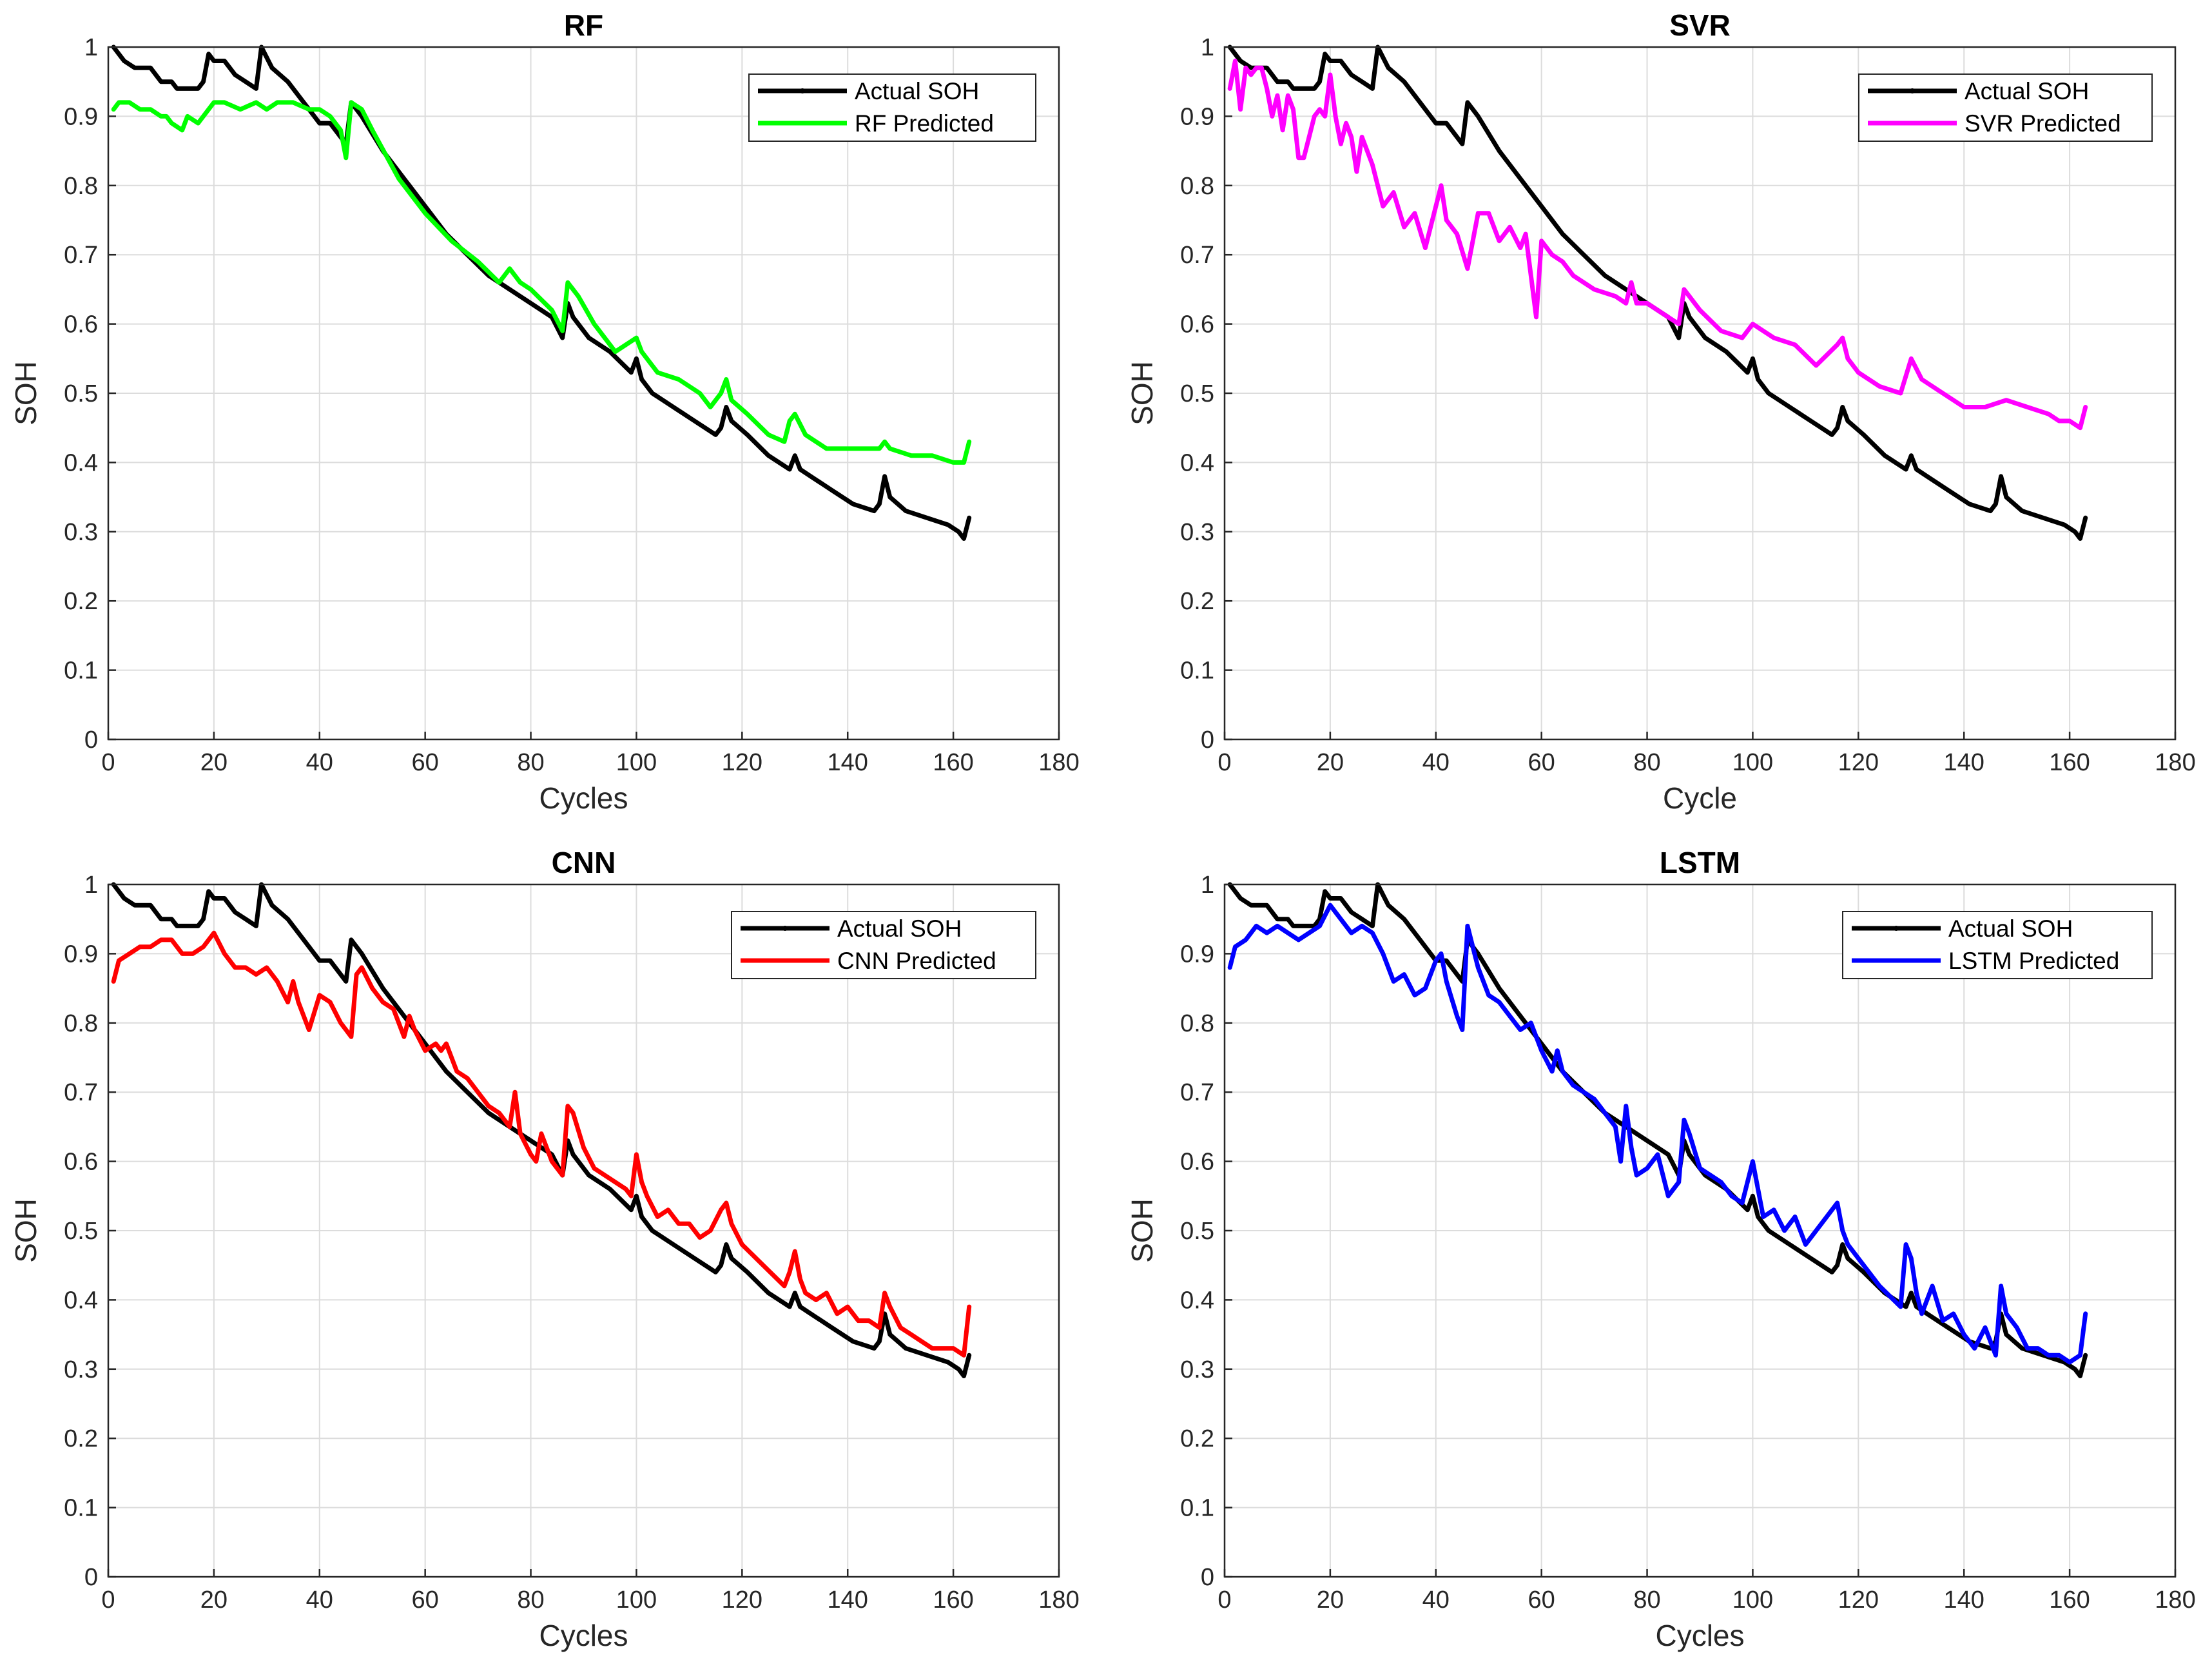  What do you see at coordinates (541, 282) in the screenshot?
I see `series-line-rf-predicted` at bounding box center [541, 282].